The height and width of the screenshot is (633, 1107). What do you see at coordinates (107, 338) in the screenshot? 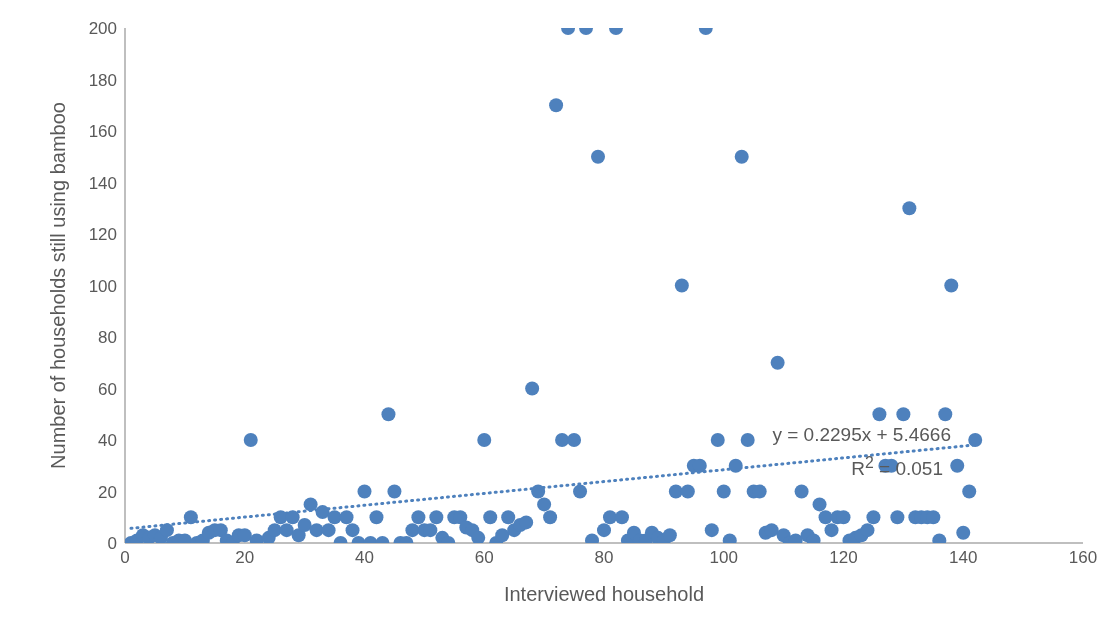
I see `y-tick-label: 80` at bounding box center [107, 338].